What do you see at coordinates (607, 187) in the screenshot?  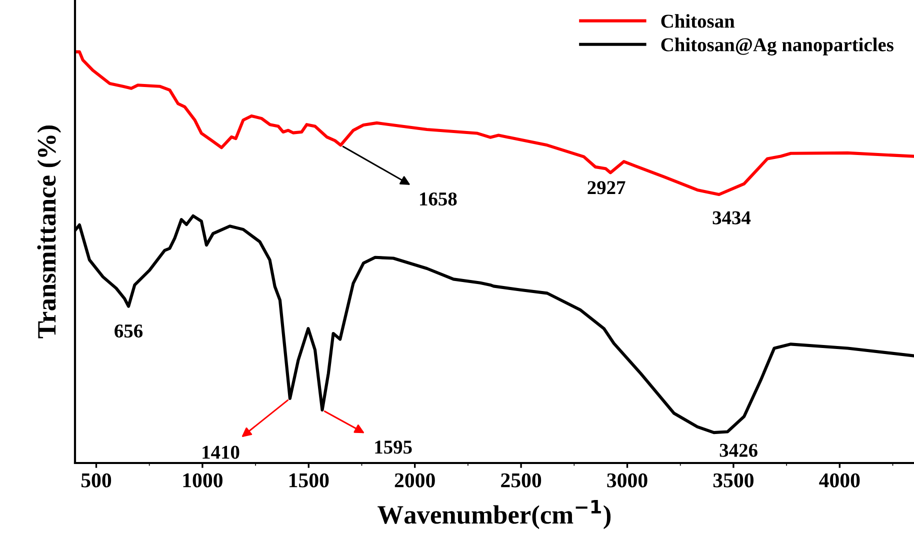 I see `annotation: 2927` at bounding box center [607, 187].